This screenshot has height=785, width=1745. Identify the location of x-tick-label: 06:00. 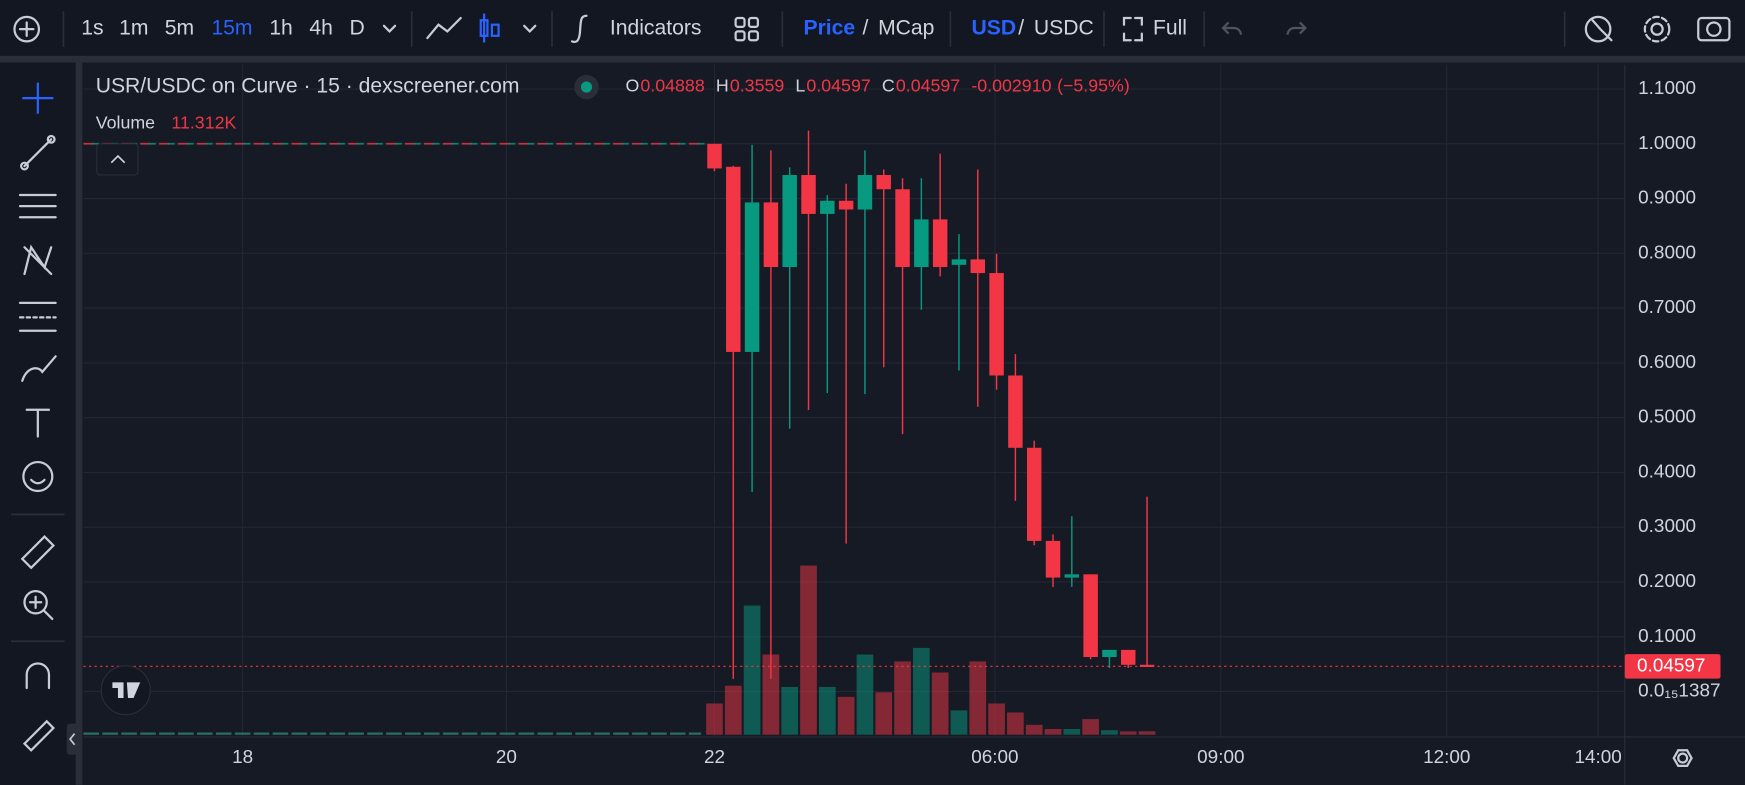
(994, 757).